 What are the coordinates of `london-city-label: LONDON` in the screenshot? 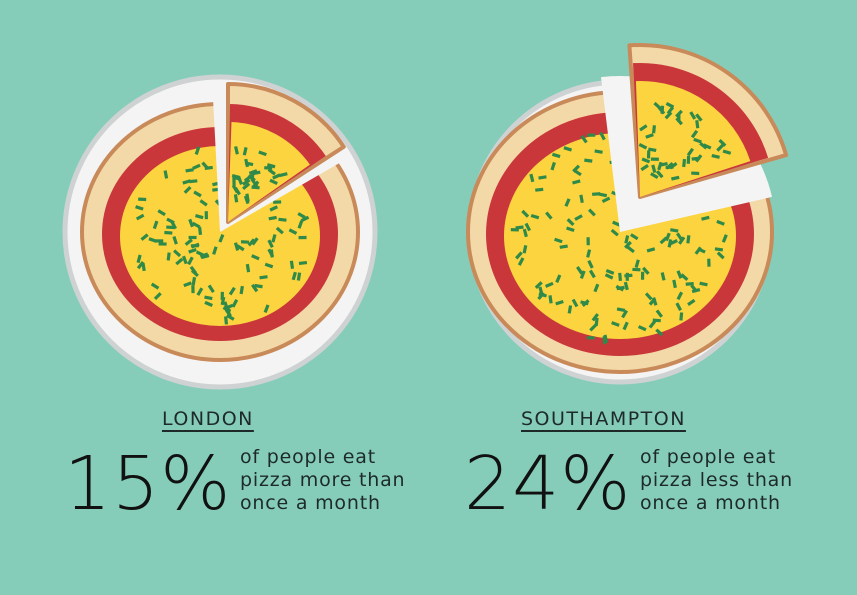 It's located at (208, 419).